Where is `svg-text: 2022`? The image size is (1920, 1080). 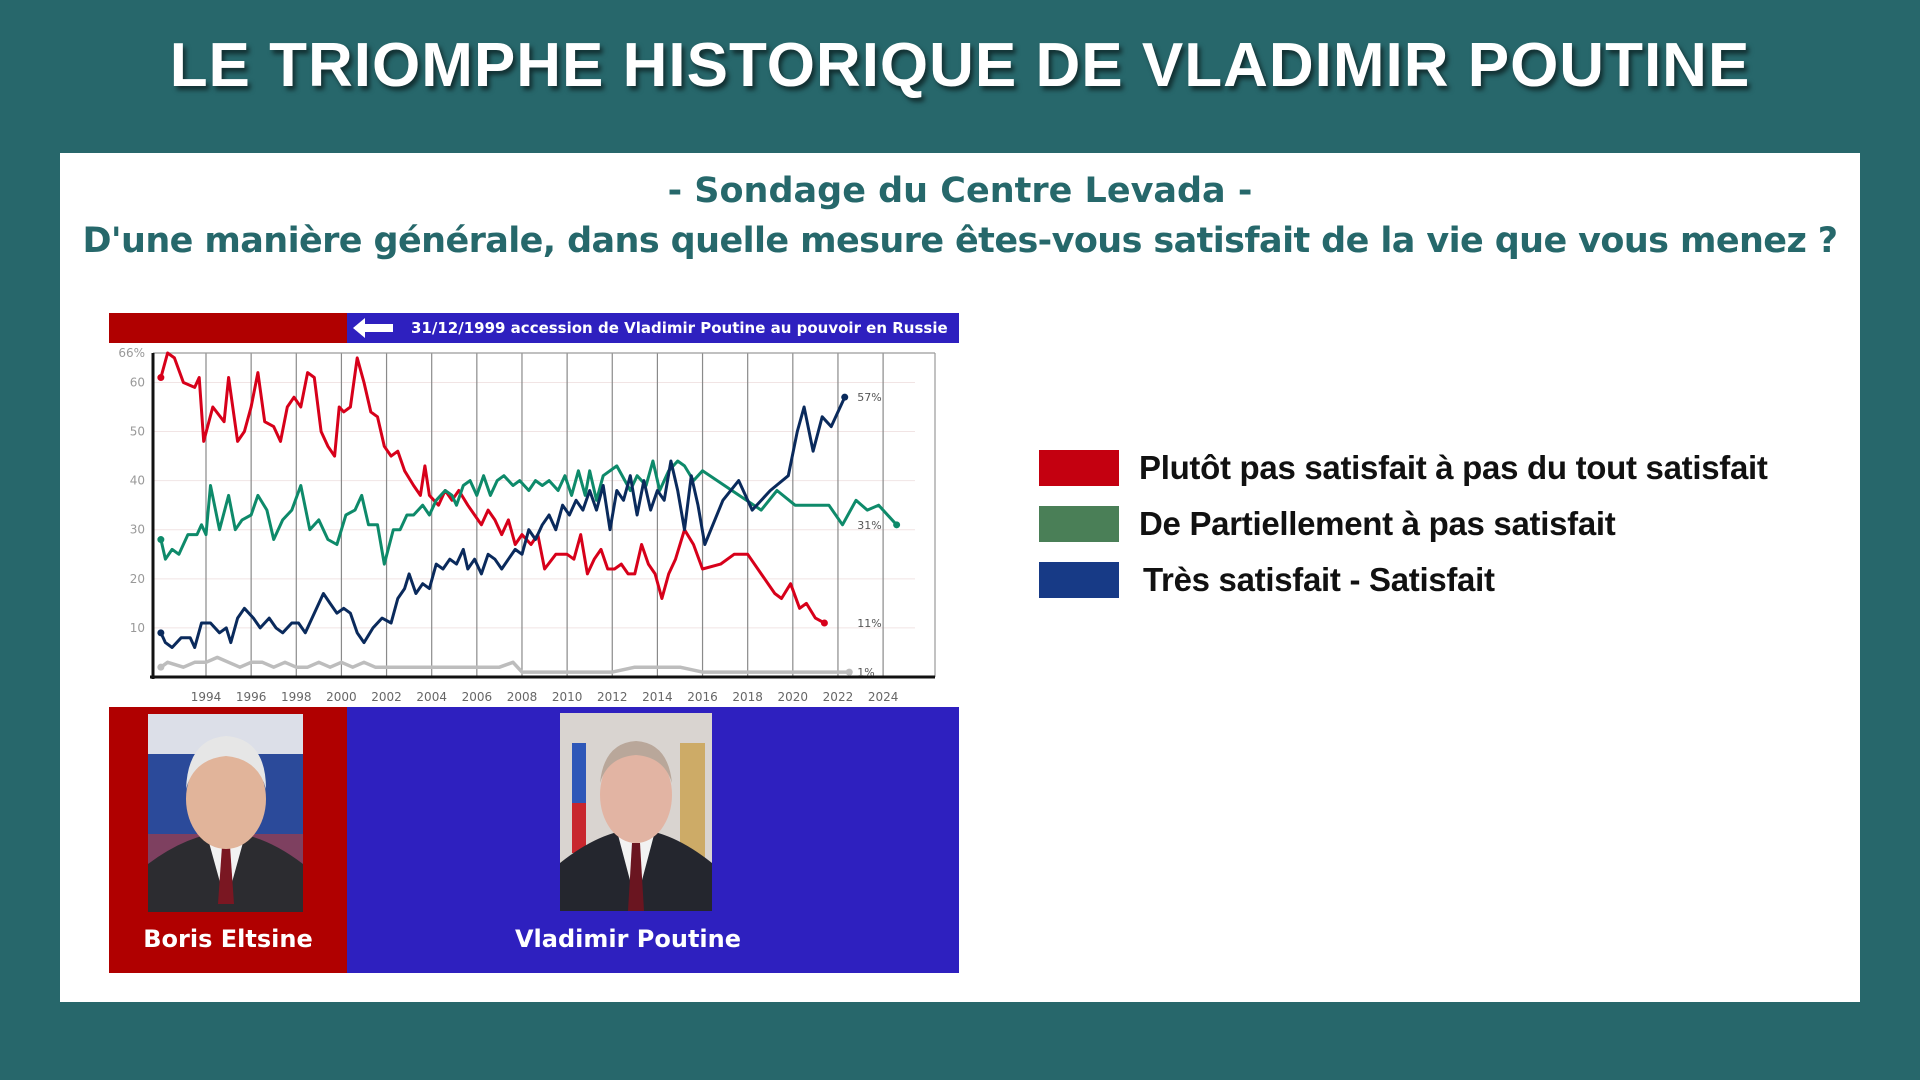 svg-text: 2022 is located at coordinates (838, 697).